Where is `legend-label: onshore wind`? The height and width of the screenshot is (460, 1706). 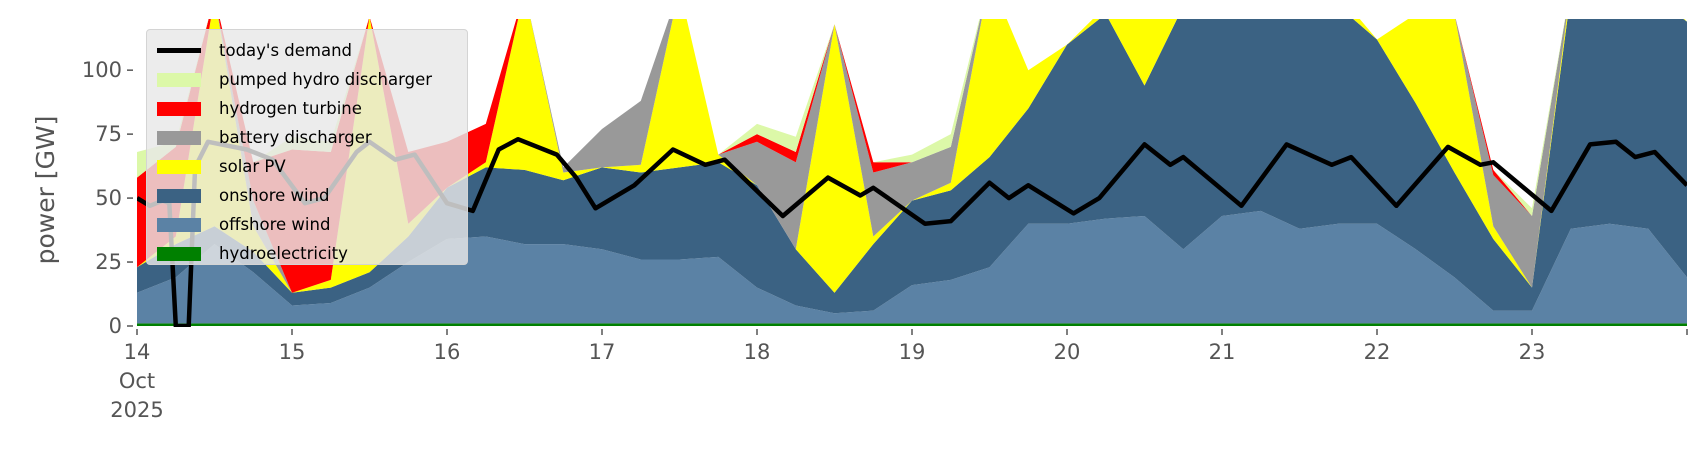
legend-label: onshore wind is located at coordinates (274, 195).